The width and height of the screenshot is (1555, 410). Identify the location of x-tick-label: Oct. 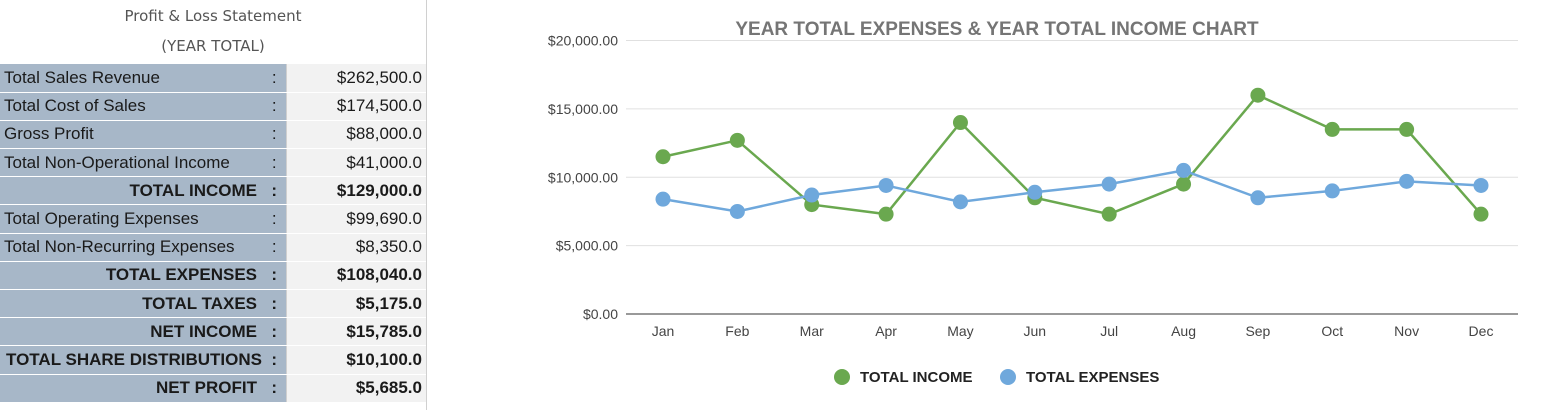
(1332, 331).